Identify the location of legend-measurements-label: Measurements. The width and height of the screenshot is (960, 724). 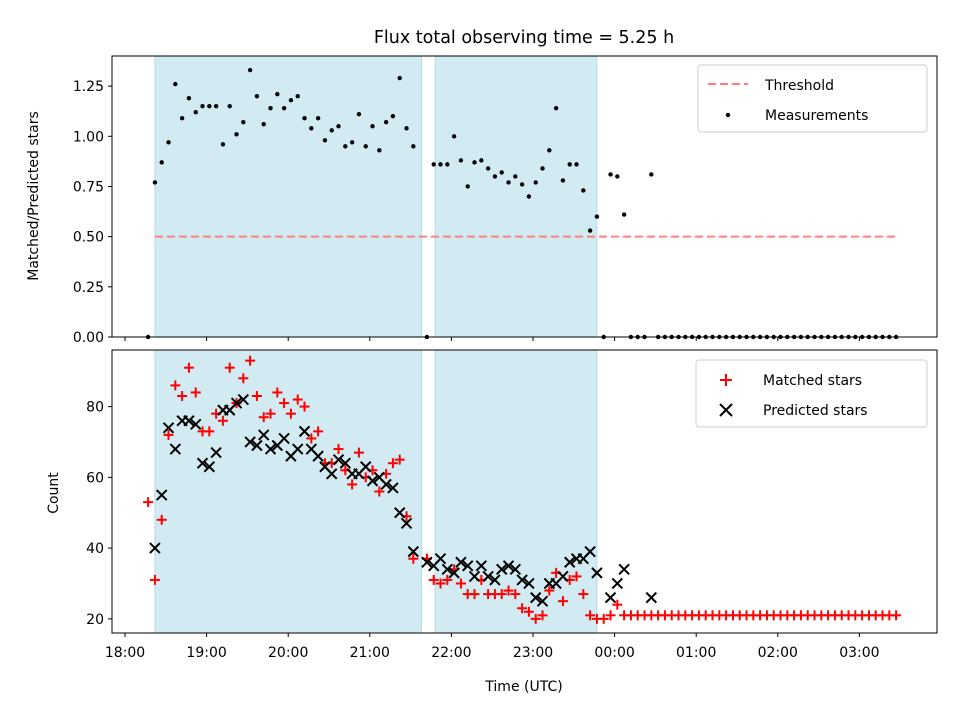
(816, 116).